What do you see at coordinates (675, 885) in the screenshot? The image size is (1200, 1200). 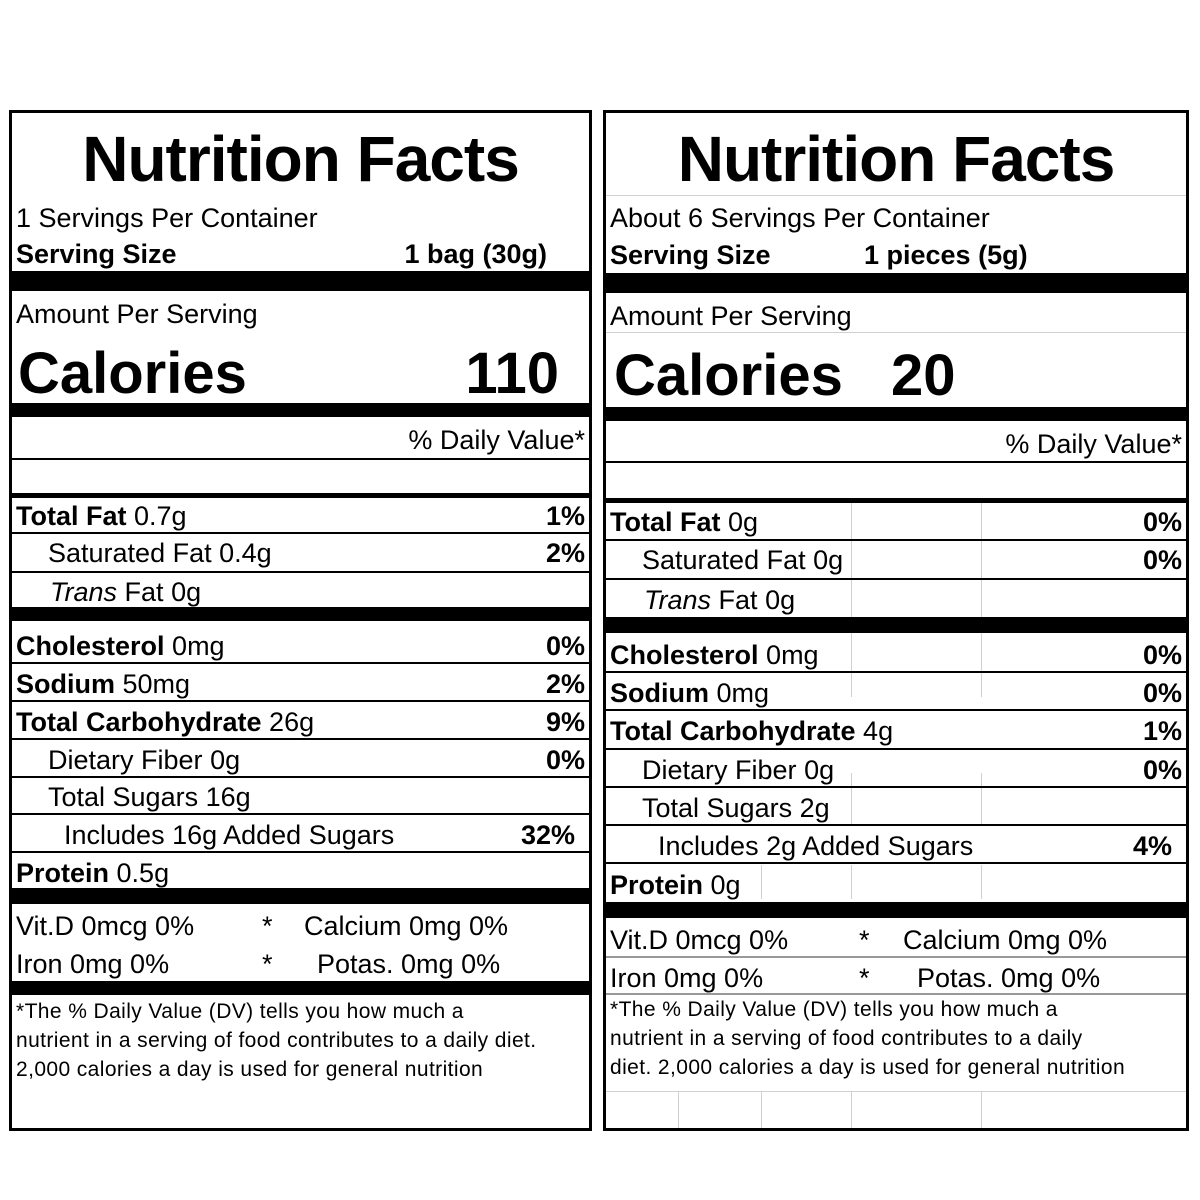 I see `nutrient-row-protein: Protein 0g` at bounding box center [675, 885].